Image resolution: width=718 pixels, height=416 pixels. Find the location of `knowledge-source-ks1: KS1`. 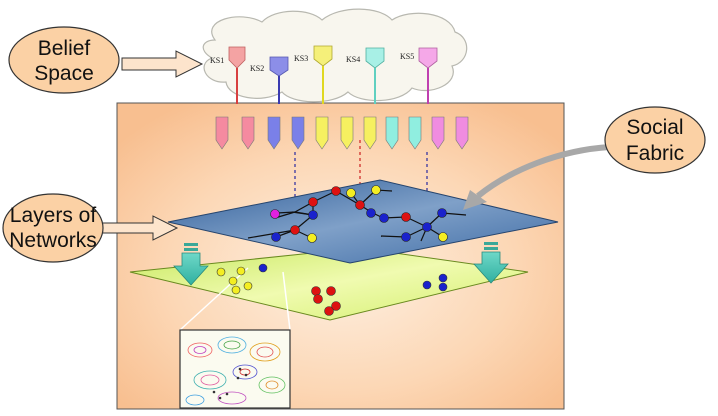

knowledge-source-ks1: KS1 is located at coordinates (228, 57).